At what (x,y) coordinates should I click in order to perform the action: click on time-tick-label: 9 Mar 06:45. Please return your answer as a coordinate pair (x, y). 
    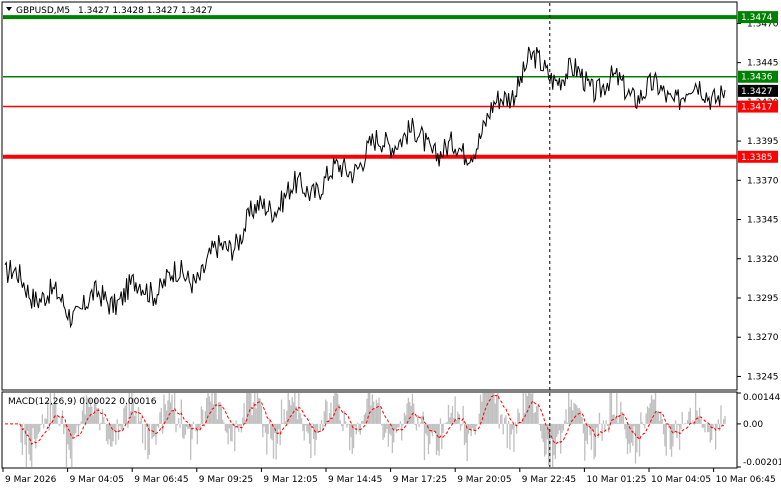
    Looking at the image, I should click on (161, 480).